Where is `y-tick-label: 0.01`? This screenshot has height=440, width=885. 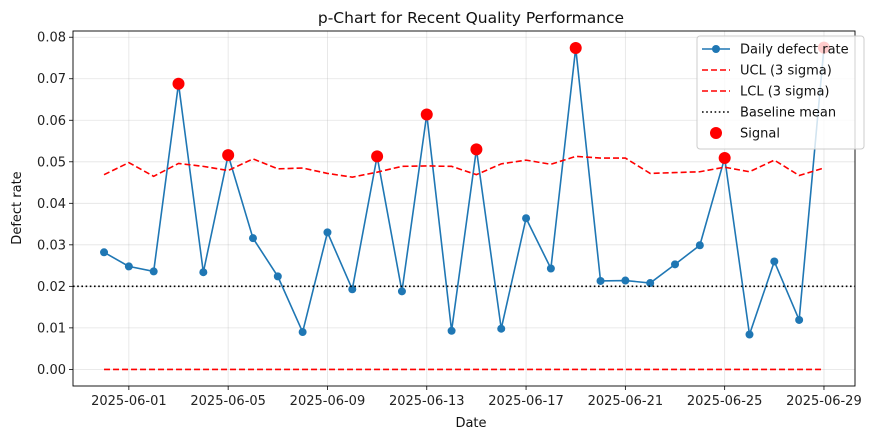
y-tick-label: 0.01 is located at coordinates (51, 328).